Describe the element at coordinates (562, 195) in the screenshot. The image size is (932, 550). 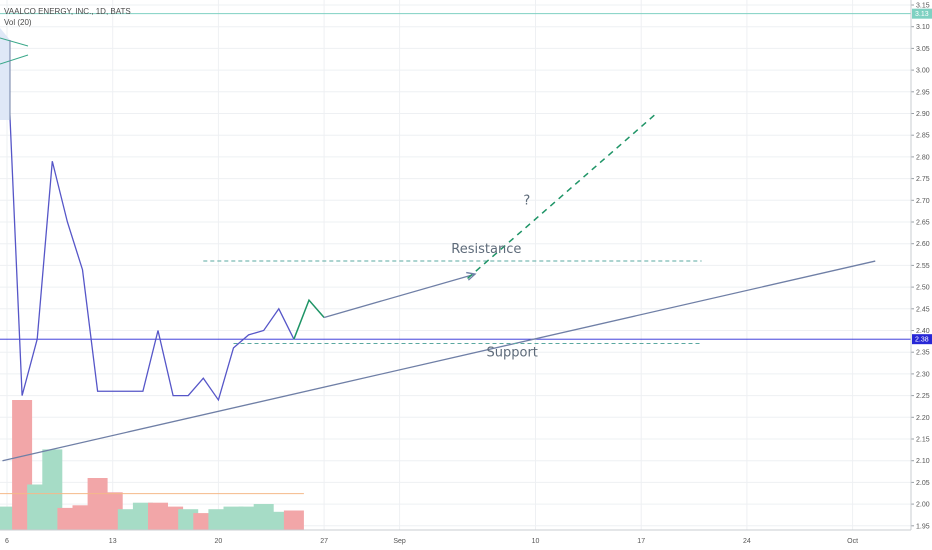
I see `breakout-projection-line` at that location.